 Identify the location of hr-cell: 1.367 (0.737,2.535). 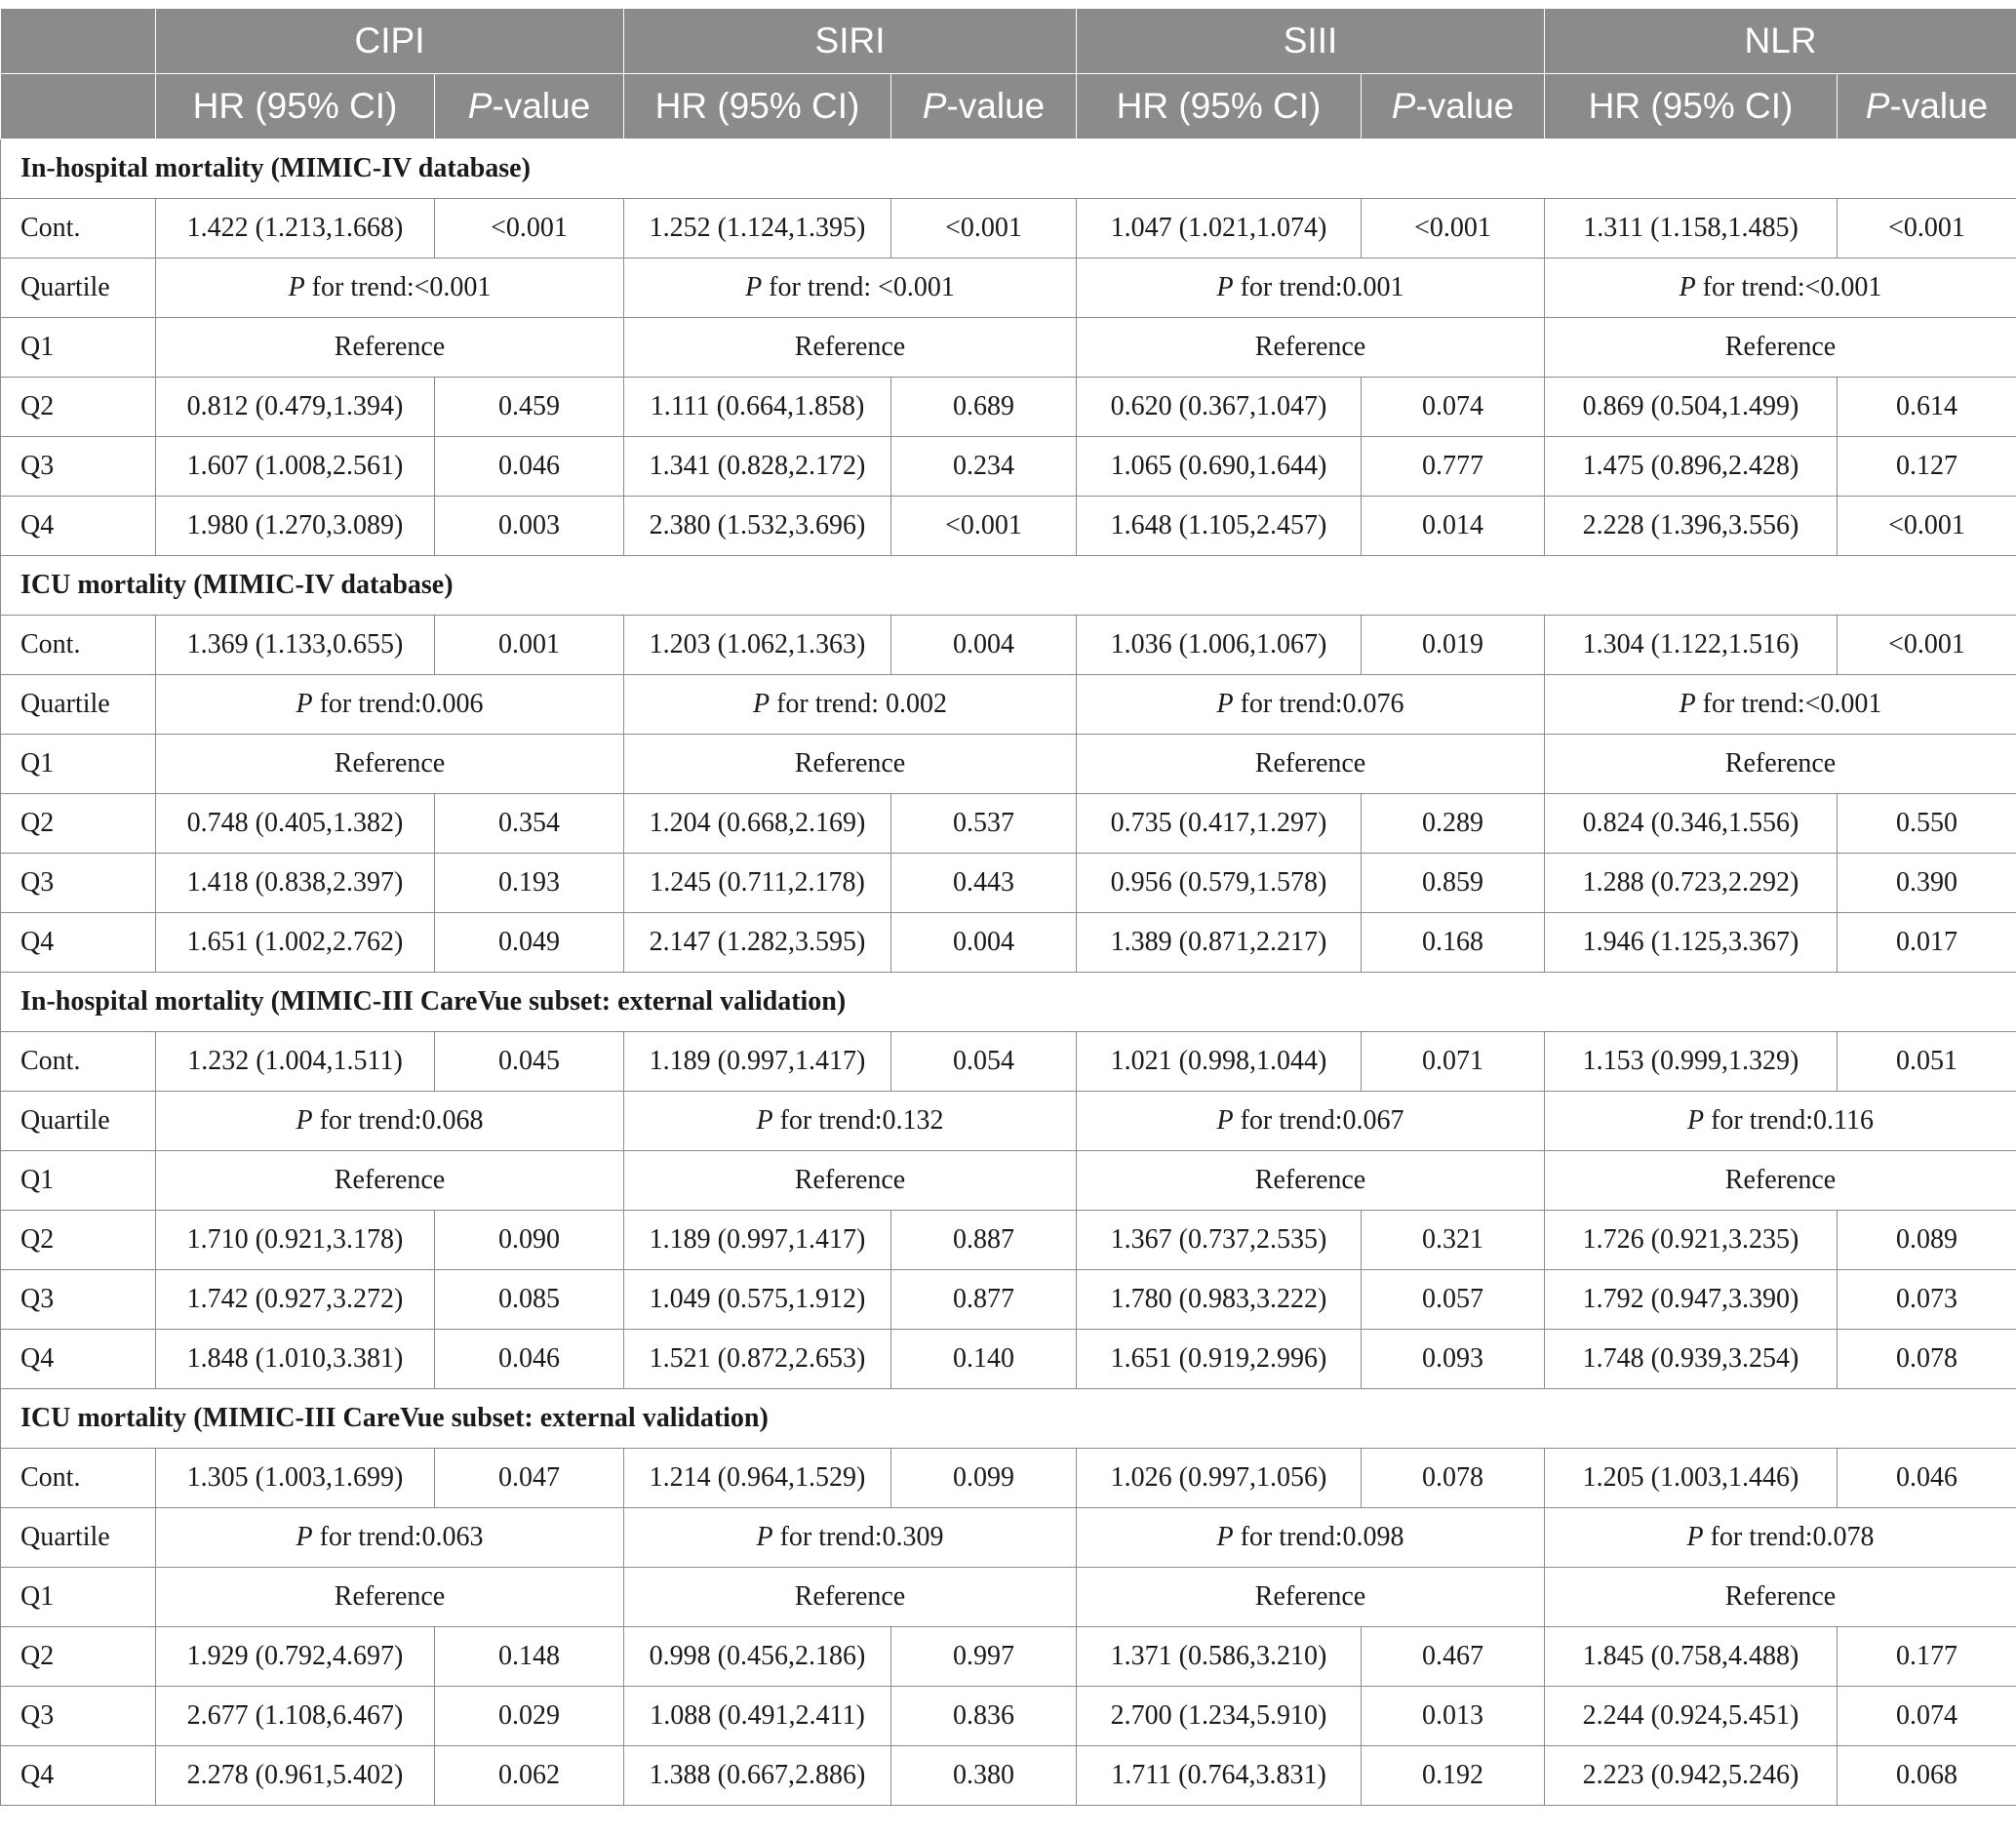
(1219, 1240).